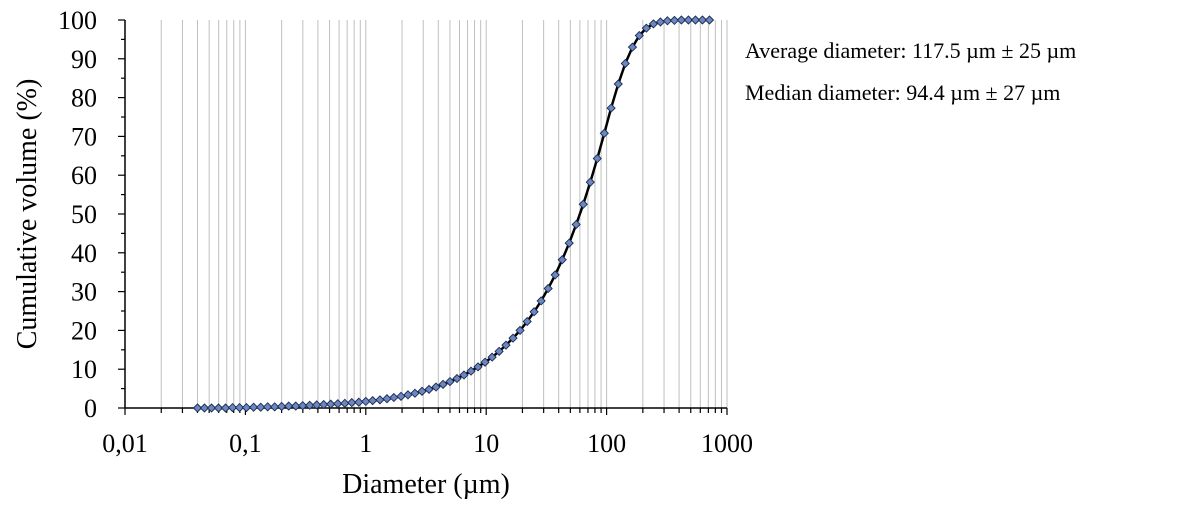 The image size is (1200, 508). Describe the element at coordinates (84, 369) in the screenshot. I see `y-tick-label: 10` at that location.